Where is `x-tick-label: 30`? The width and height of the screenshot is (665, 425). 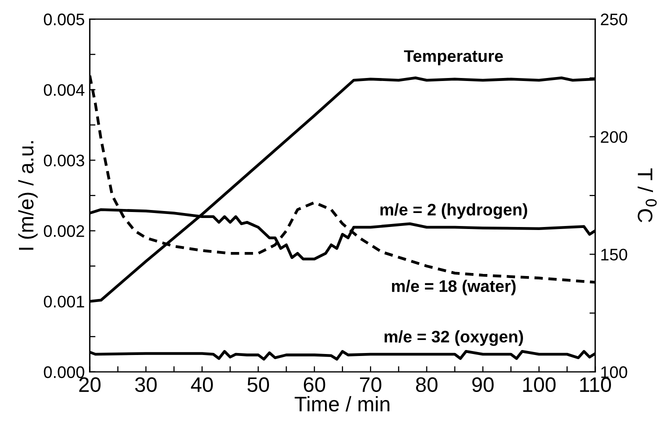
x-tick-label: 30 is located at coordinates (146, 384).